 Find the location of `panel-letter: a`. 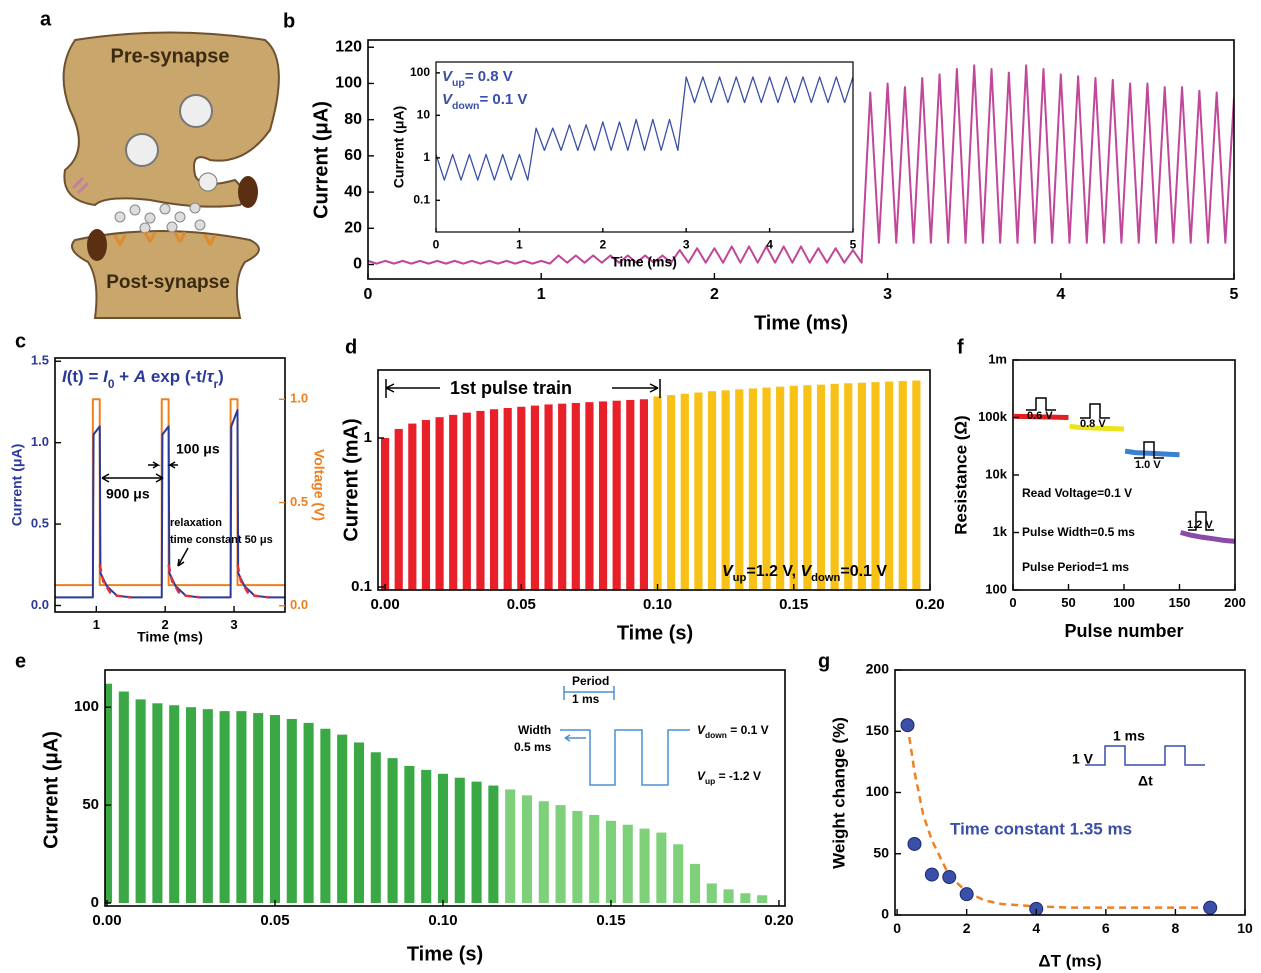

panel-letter: a is located at coordinates (46, 19).